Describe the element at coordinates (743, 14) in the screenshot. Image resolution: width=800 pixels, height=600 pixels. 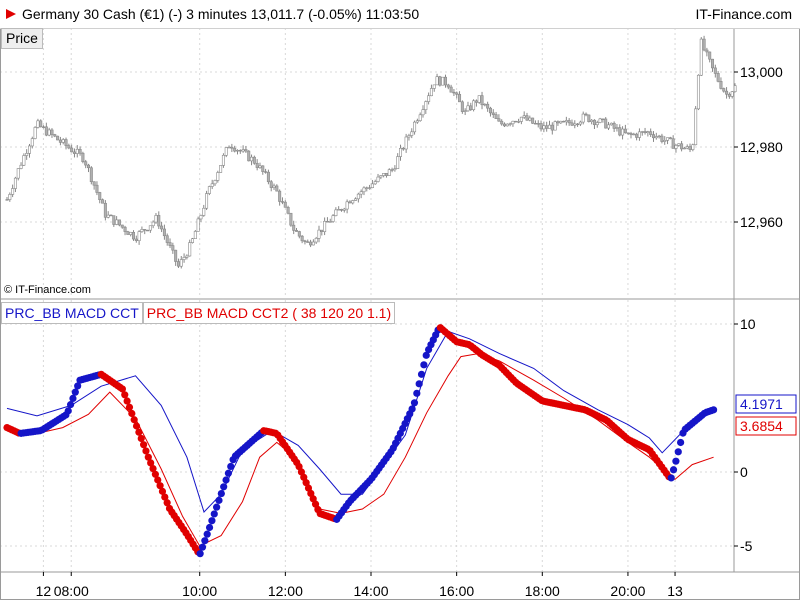
I see `brand-label: IT-Finance.com` at that location.